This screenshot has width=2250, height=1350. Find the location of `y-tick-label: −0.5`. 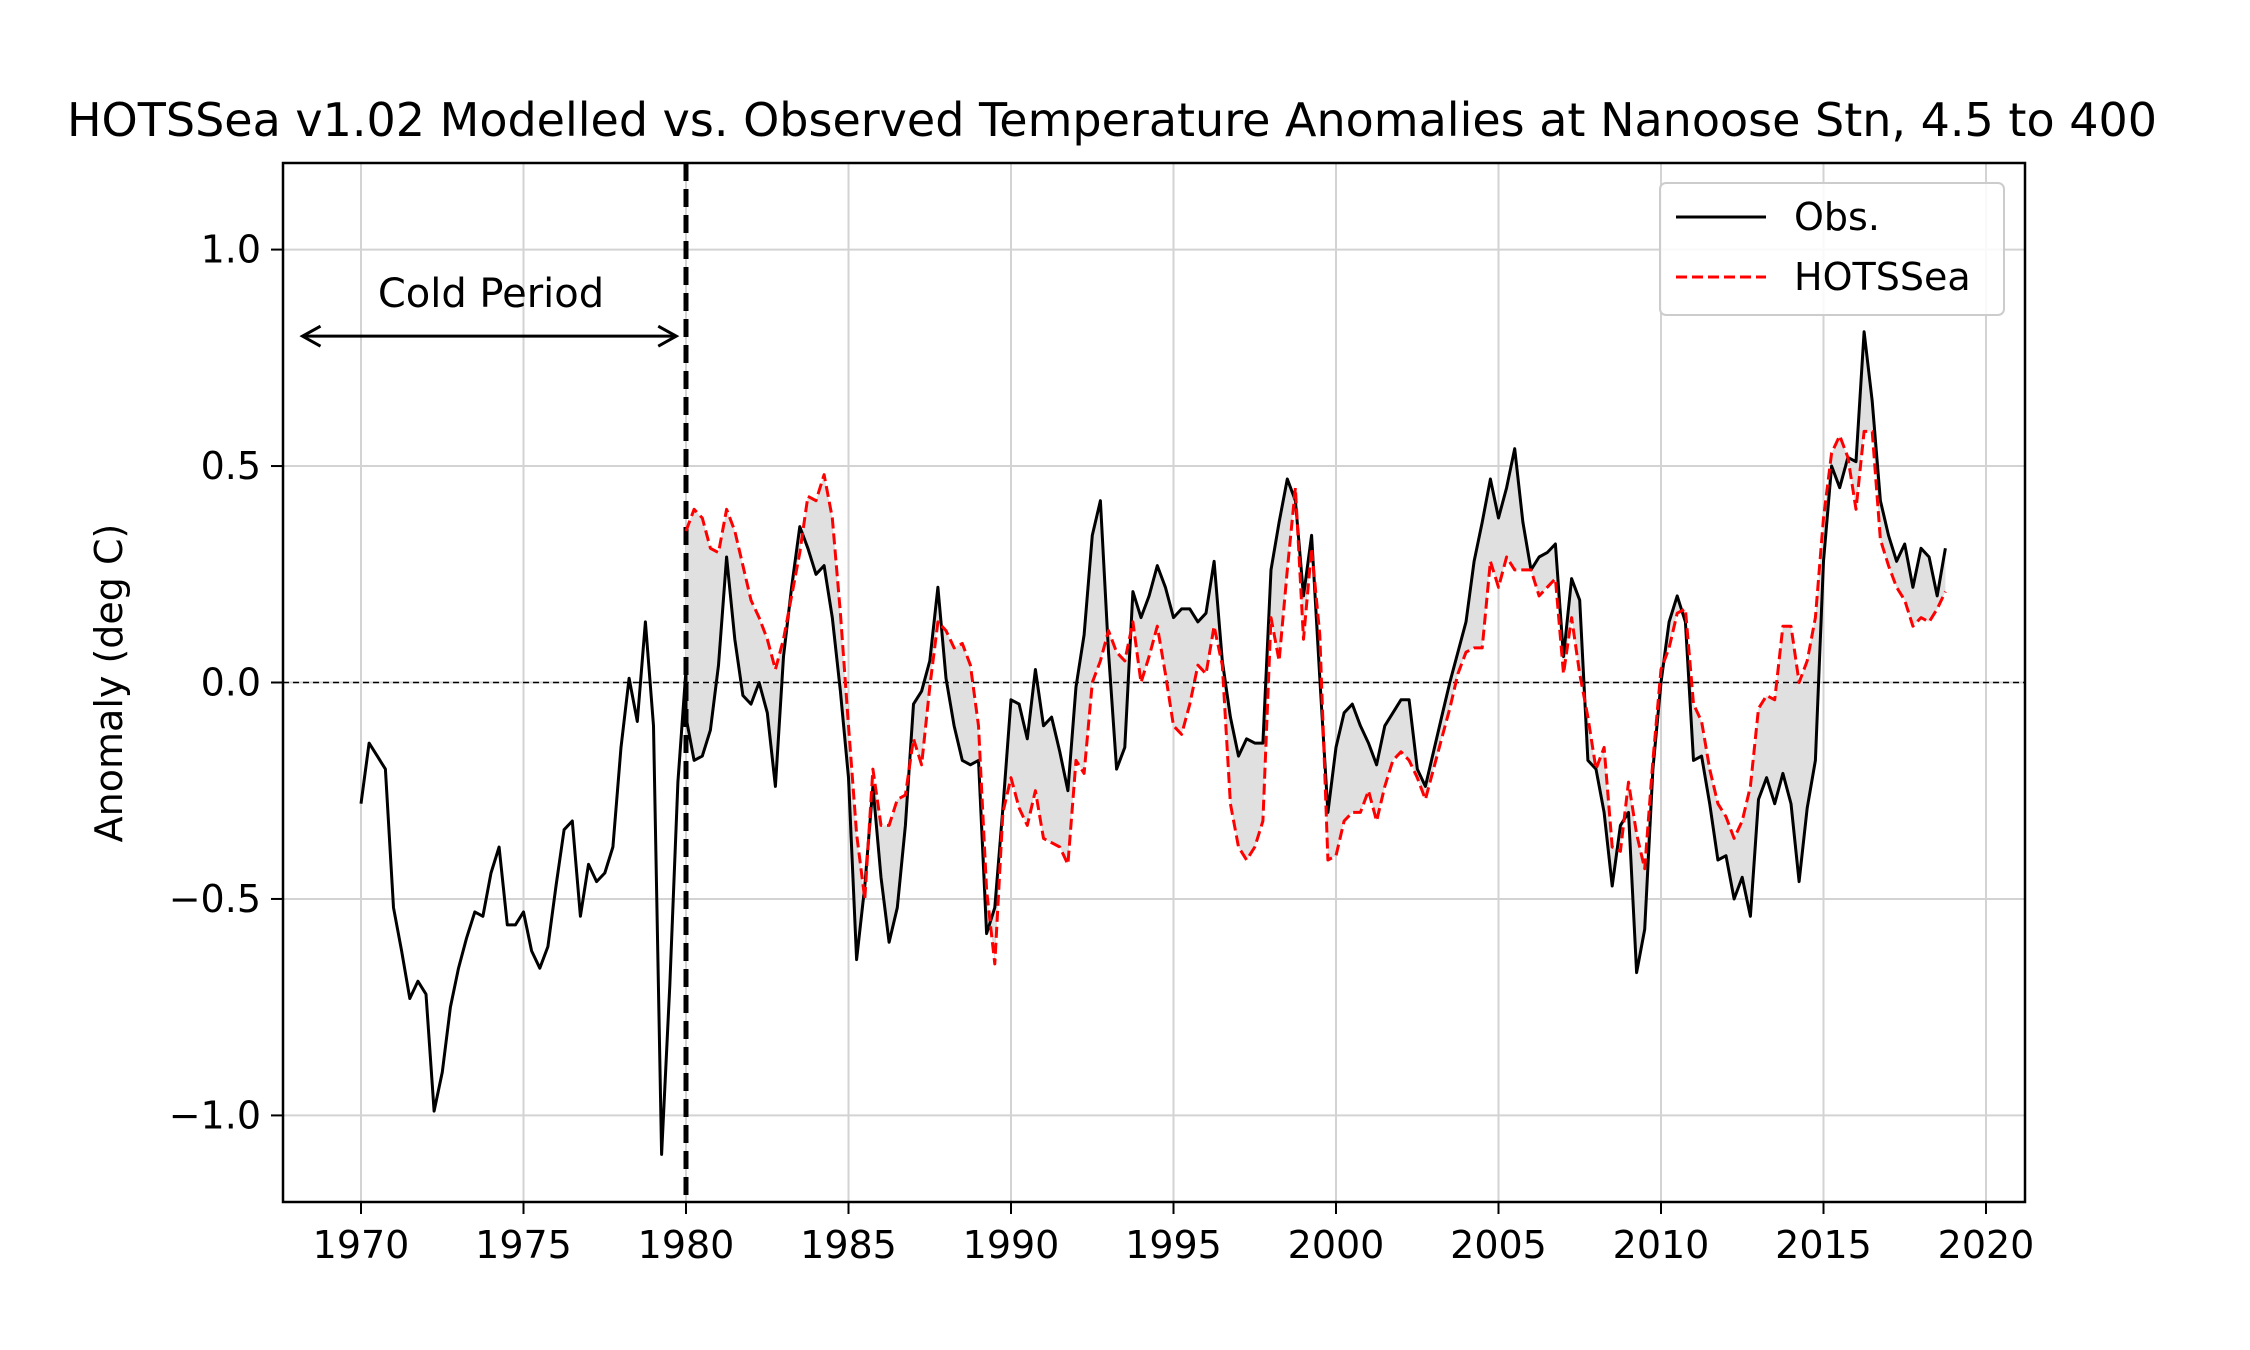

y-tick-label: −0.5 is located at coordinates (215, 899).